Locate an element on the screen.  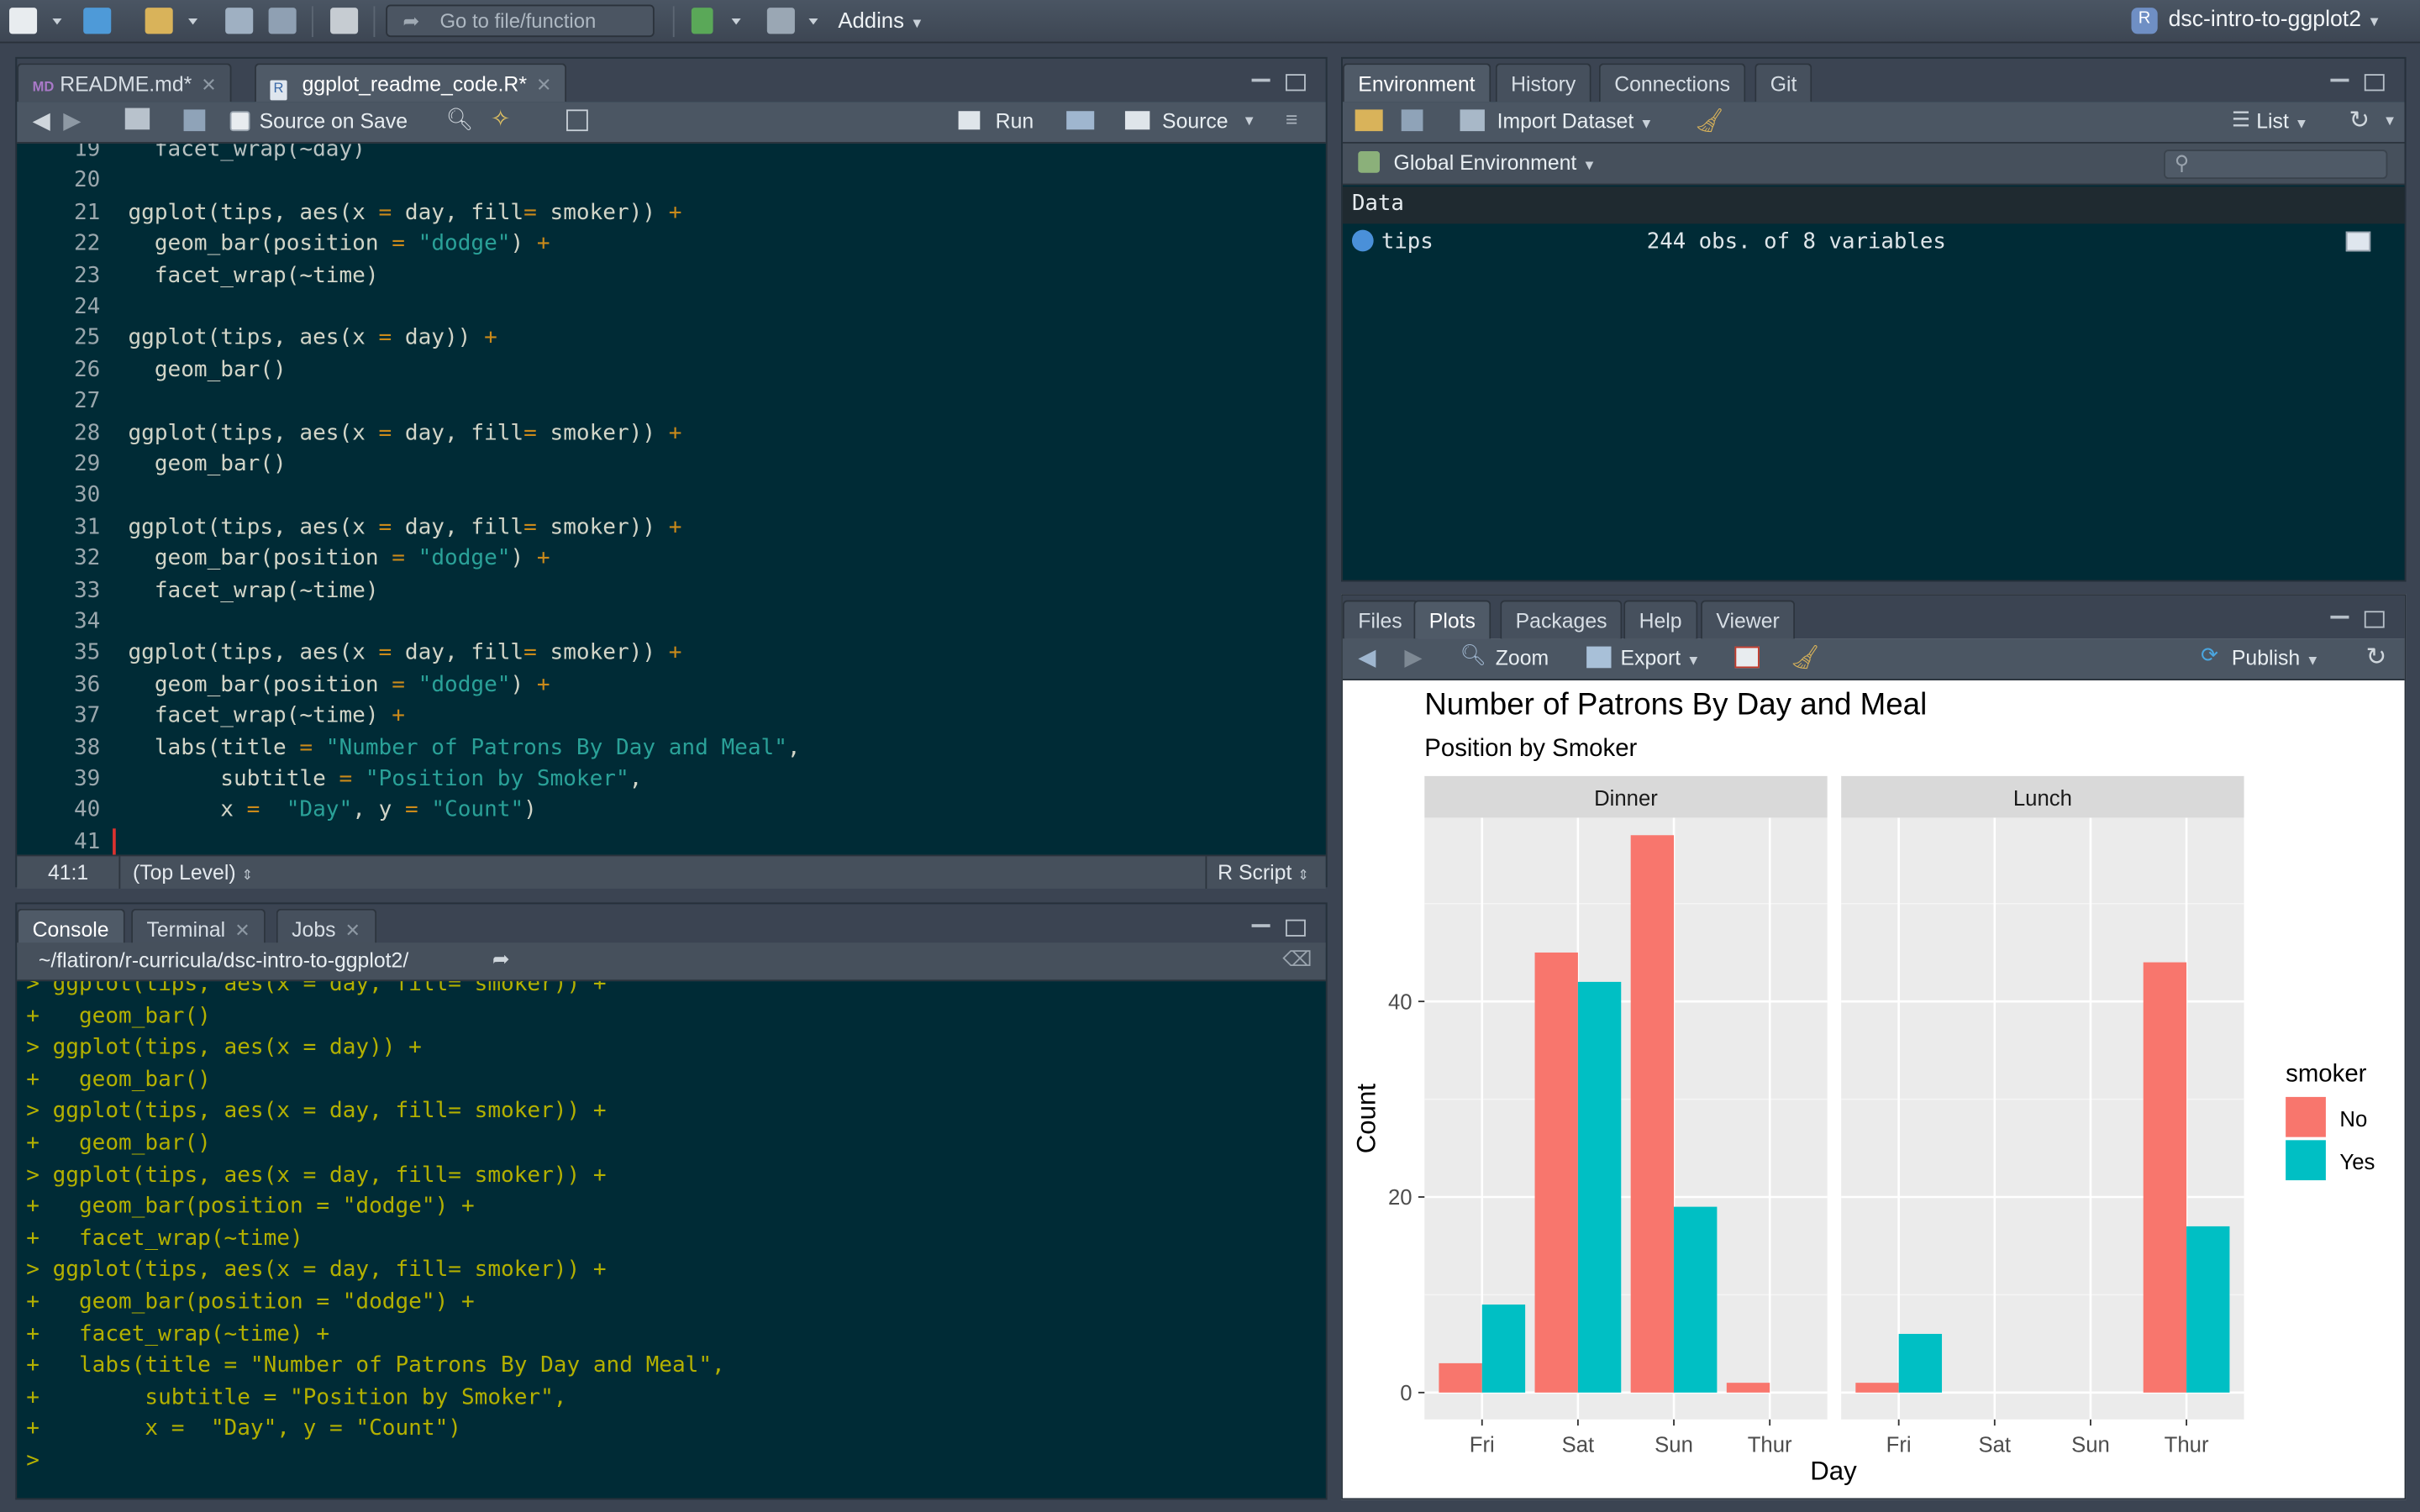
tab-jobs: Jobs ✕ is located at coordinates (326, 928).